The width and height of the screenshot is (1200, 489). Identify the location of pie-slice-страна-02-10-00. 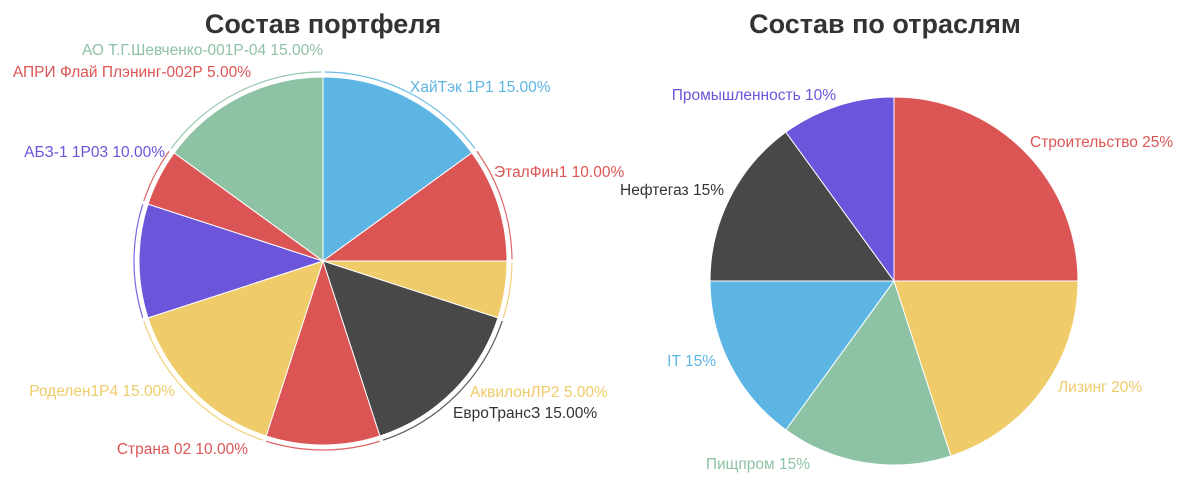
(323, 352).